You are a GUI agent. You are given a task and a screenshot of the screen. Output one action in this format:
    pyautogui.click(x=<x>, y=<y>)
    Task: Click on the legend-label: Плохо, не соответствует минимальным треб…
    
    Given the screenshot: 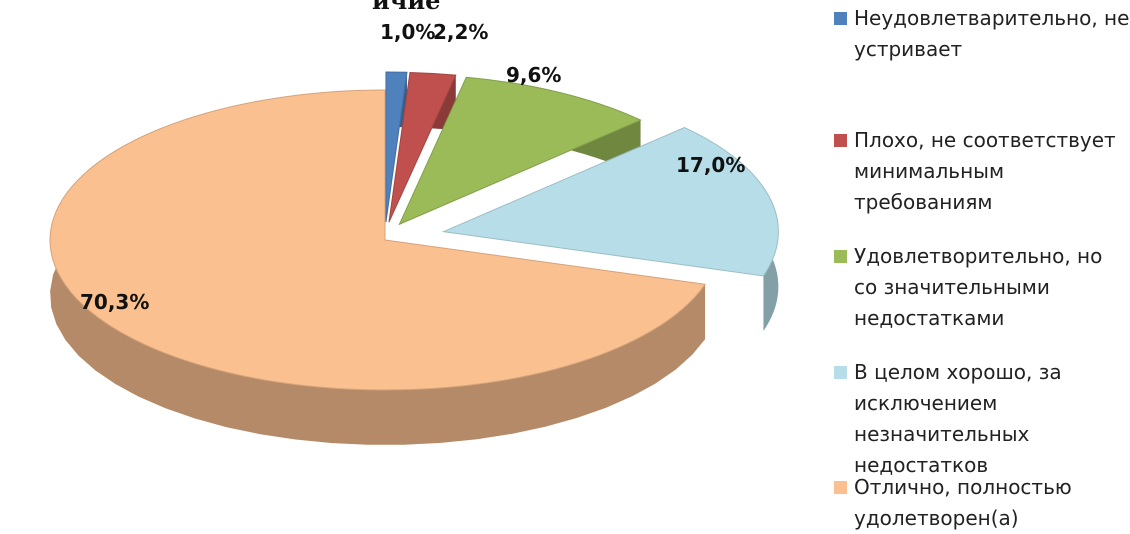 What is the action you would take?
    pyautogui.click(x=985, y=171)
    